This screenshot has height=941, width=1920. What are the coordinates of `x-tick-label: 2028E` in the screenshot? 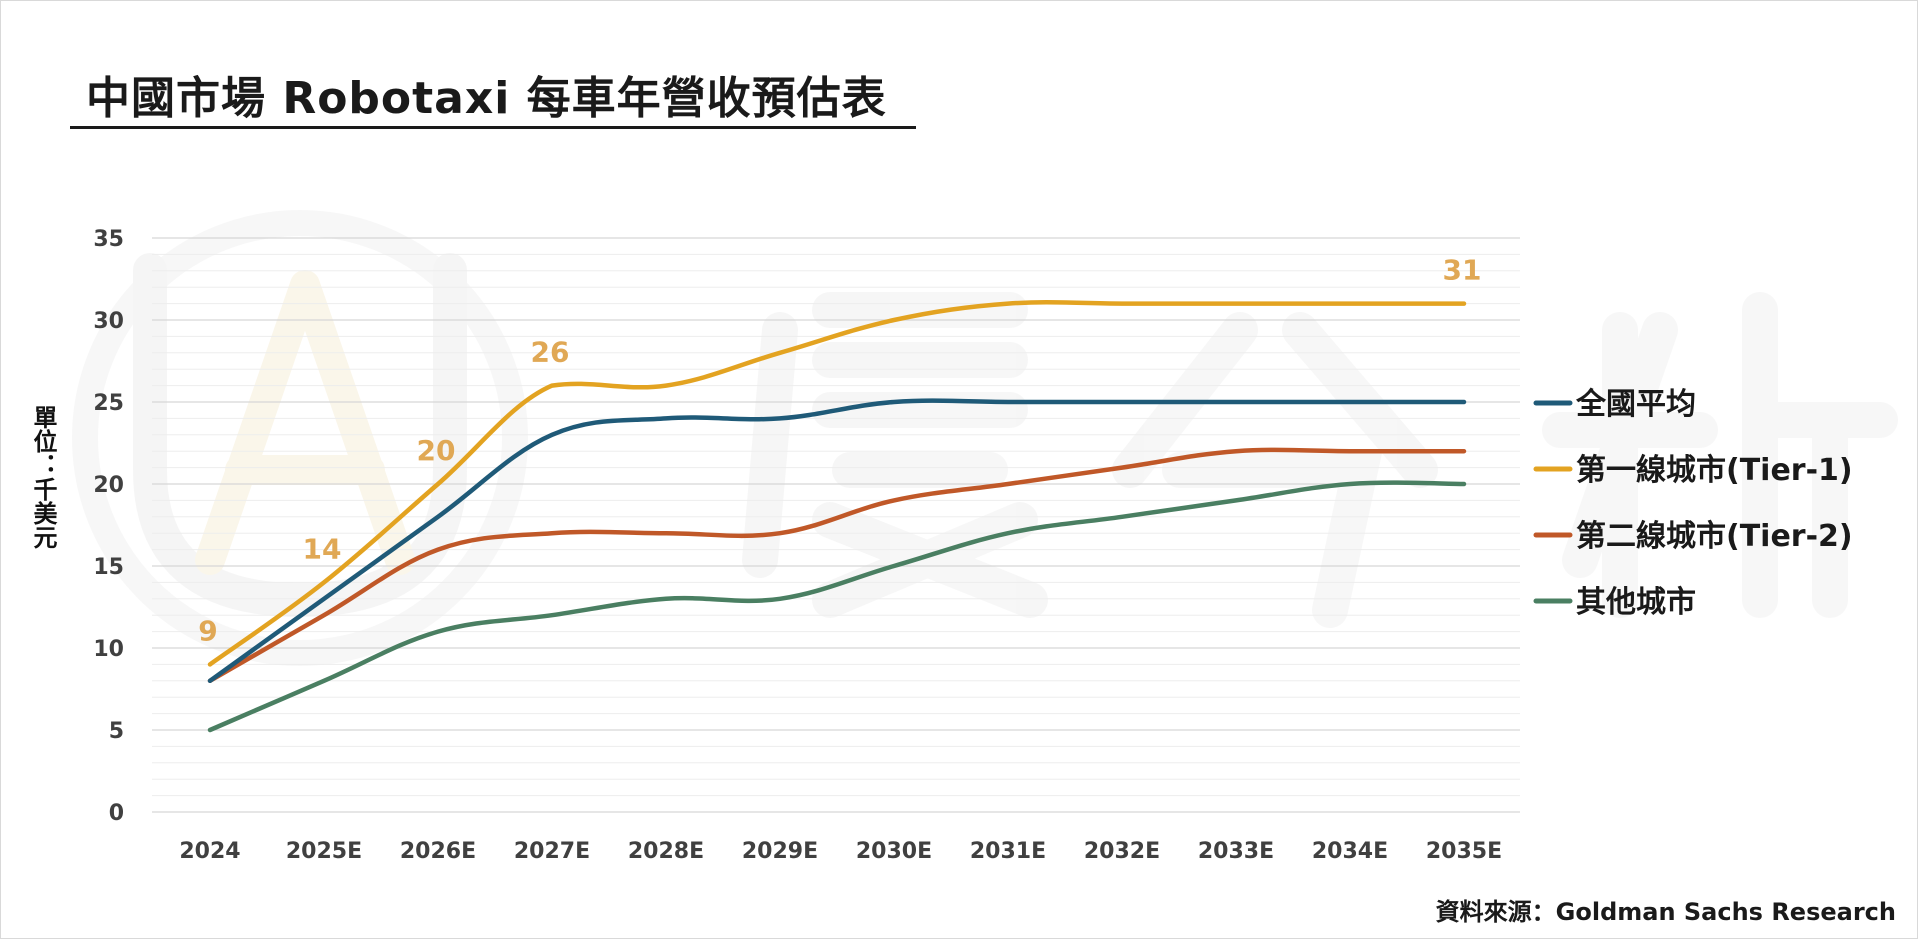 It's located at (666, 851).